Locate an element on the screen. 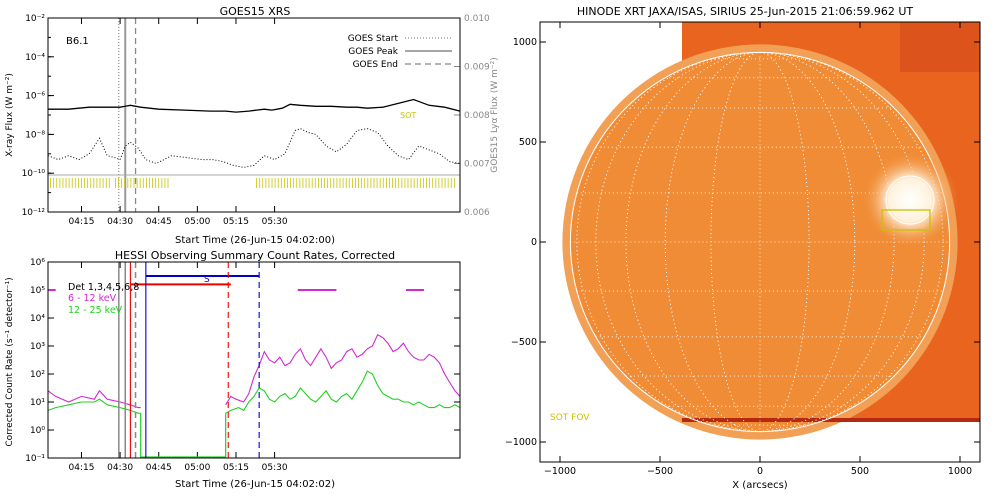 Image resolution: width=1000 pixels, height=500 pixels. hessi-xtick-label: 04:45 is located at coordinates (159, 468).